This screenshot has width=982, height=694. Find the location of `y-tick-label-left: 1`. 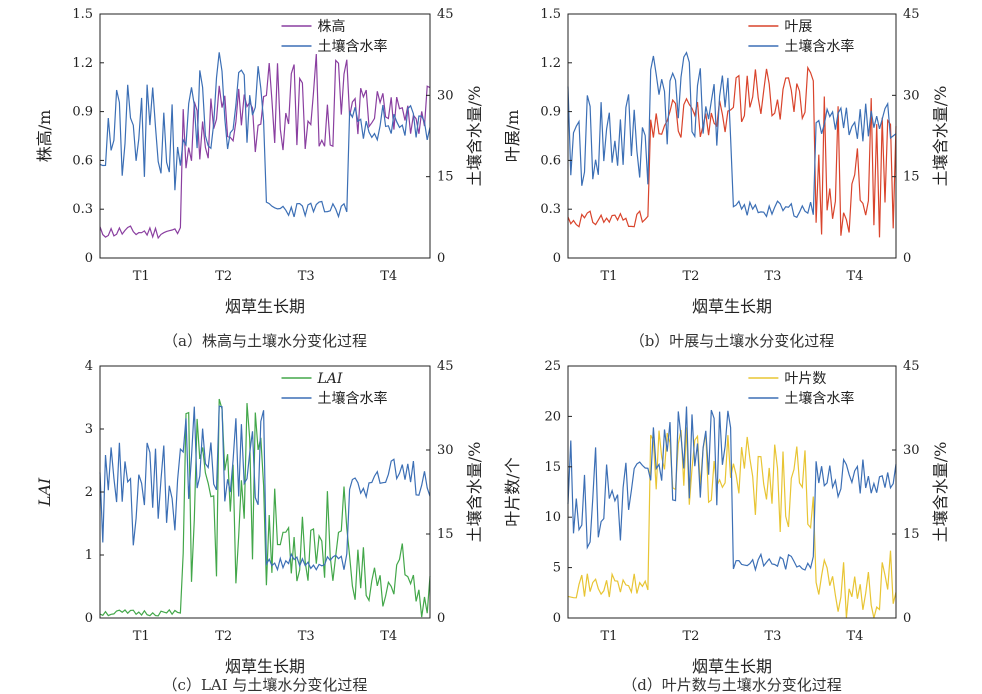

y-tick-label-left: 1 is located at coordinates (89, 555).